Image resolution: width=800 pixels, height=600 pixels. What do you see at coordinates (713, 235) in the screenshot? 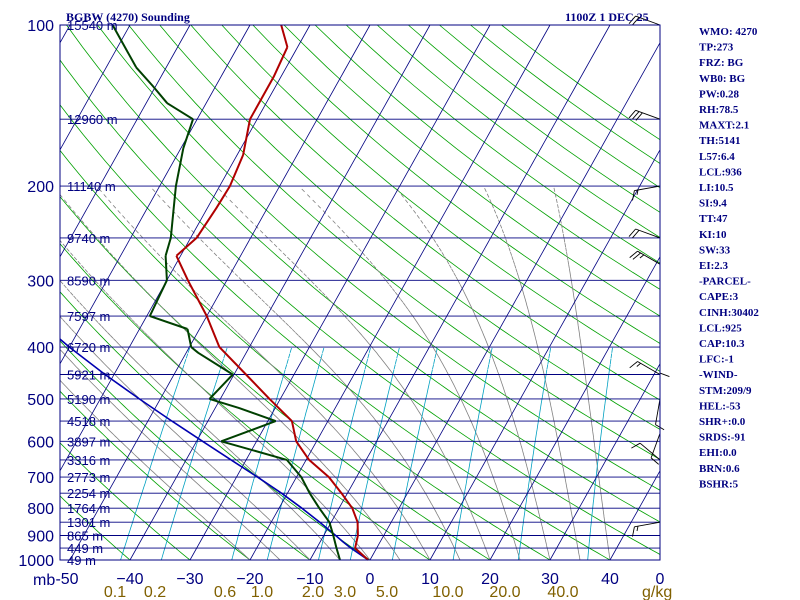
I see `sounding-index: KI:10` at bounding box center [713, 235].